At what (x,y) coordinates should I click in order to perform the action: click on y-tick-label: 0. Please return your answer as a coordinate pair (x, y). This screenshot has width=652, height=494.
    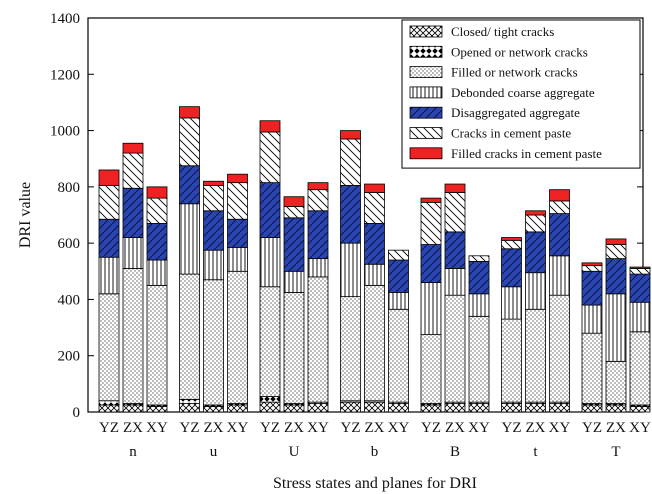
    Looking at the image, I should click on (77, 413).